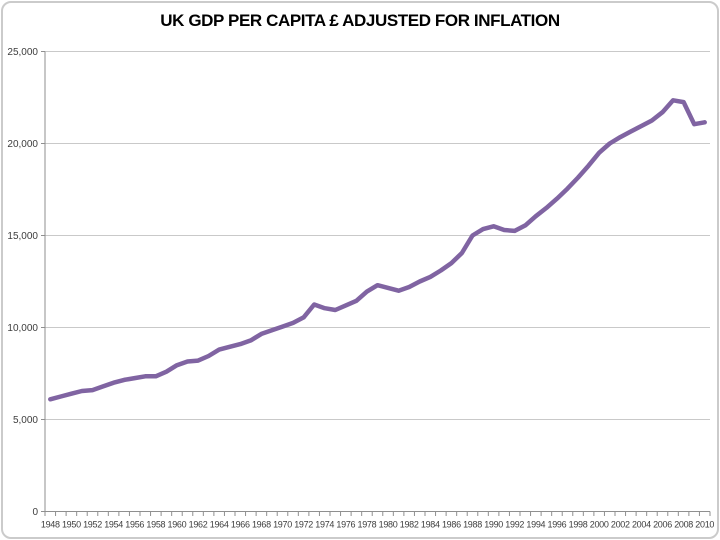 This screenshot has height=540, width=720. I want to click on x-axis-label: 1996, so click(557, 525).